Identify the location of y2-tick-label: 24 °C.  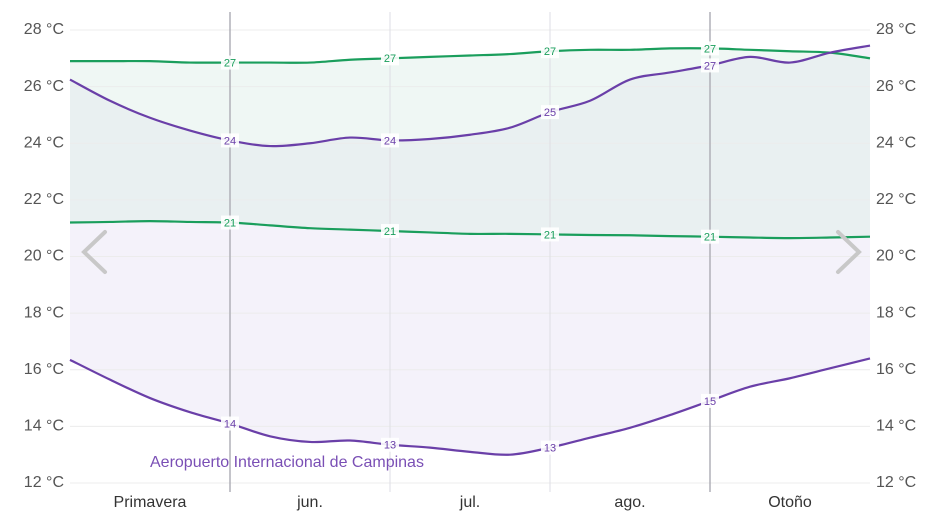
(896, 142).